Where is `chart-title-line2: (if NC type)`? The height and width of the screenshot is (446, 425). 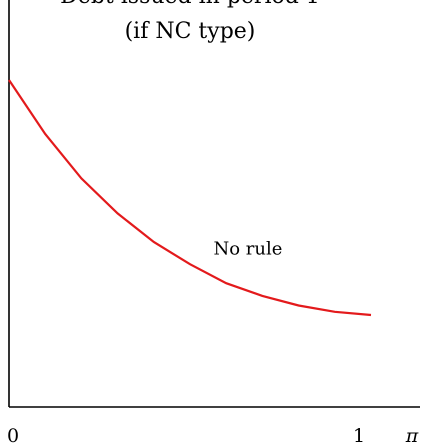
chart-title-line2: (if NC type) is located at coordinates (190, 31).